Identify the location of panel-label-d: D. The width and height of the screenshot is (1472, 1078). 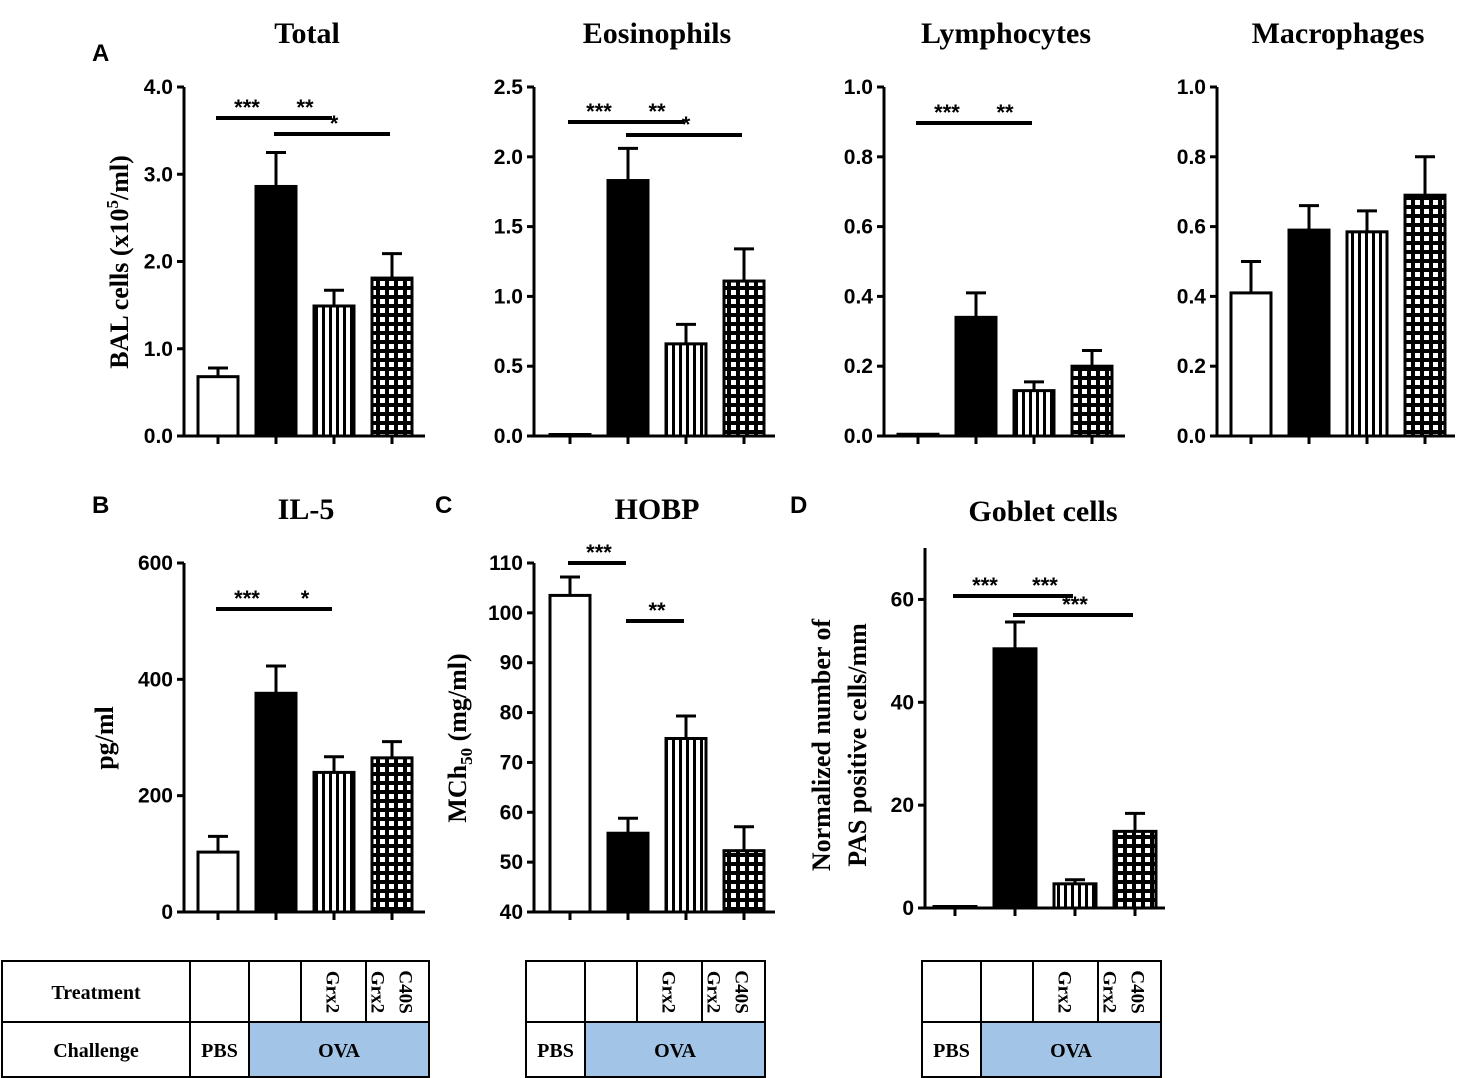
(798, 505).